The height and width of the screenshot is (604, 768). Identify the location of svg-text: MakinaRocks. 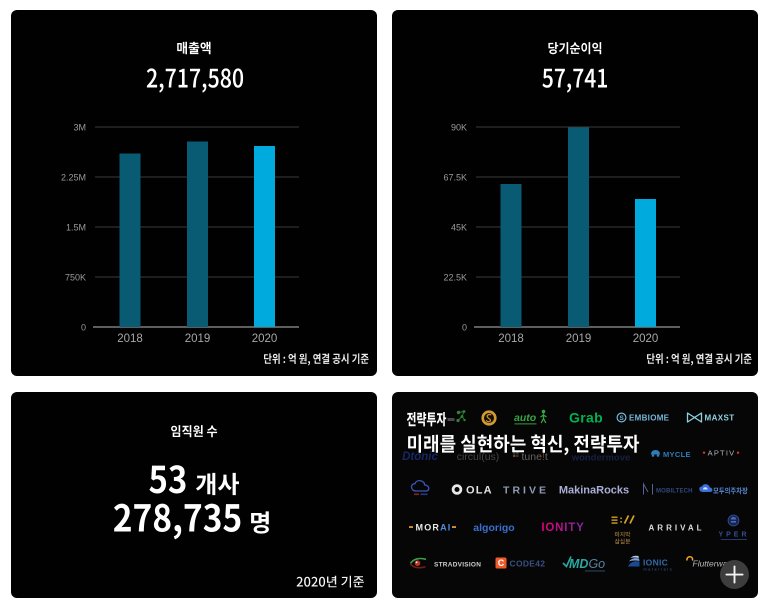
(594, 491).